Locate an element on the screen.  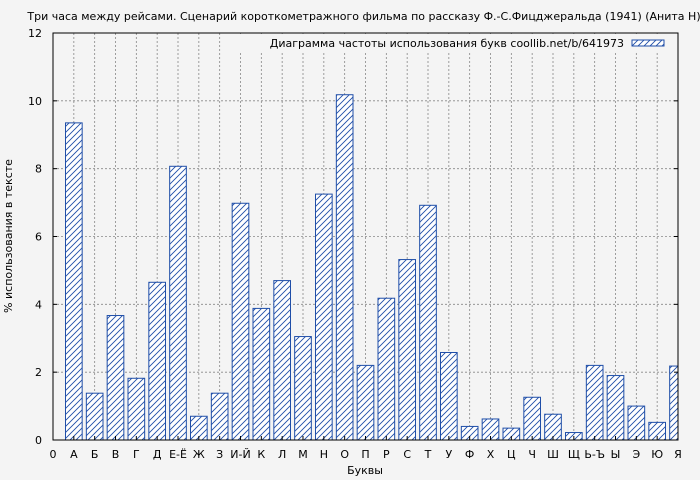
y-tick-label: 6 is located at coordinates (38, 237).